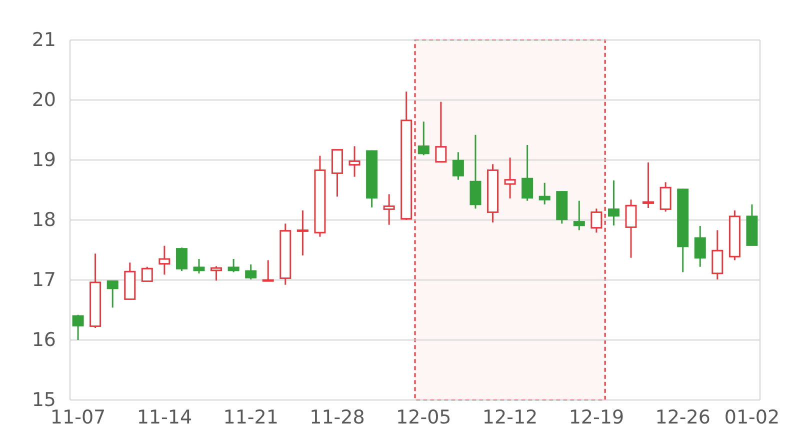 The width and height of the screenshot is (800, 440). What do you see at coordinates (44, 100) in the screenshot?
I see `y-tick-label: 20` at bounding box center [44, 100].